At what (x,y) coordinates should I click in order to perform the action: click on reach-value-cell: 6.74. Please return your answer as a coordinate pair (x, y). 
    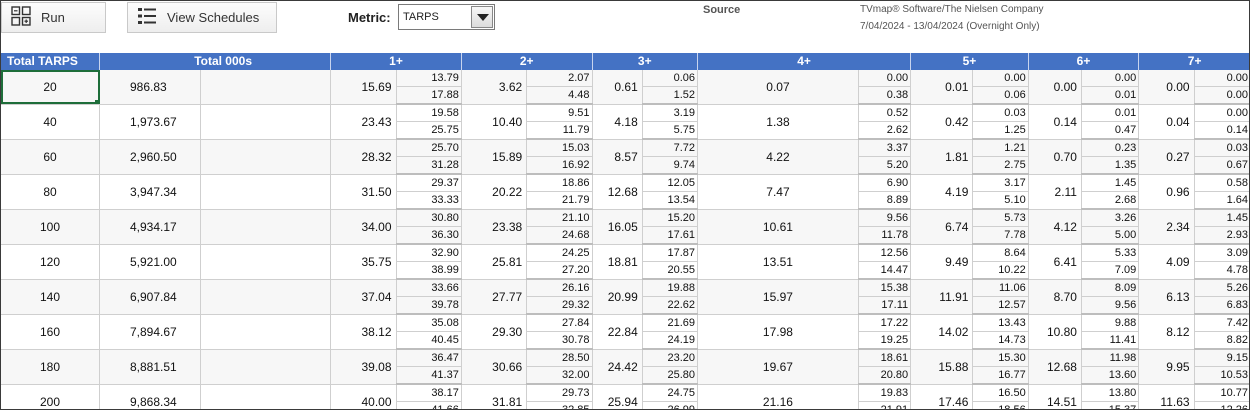
    Looking at the image, I should click on (942, 227).